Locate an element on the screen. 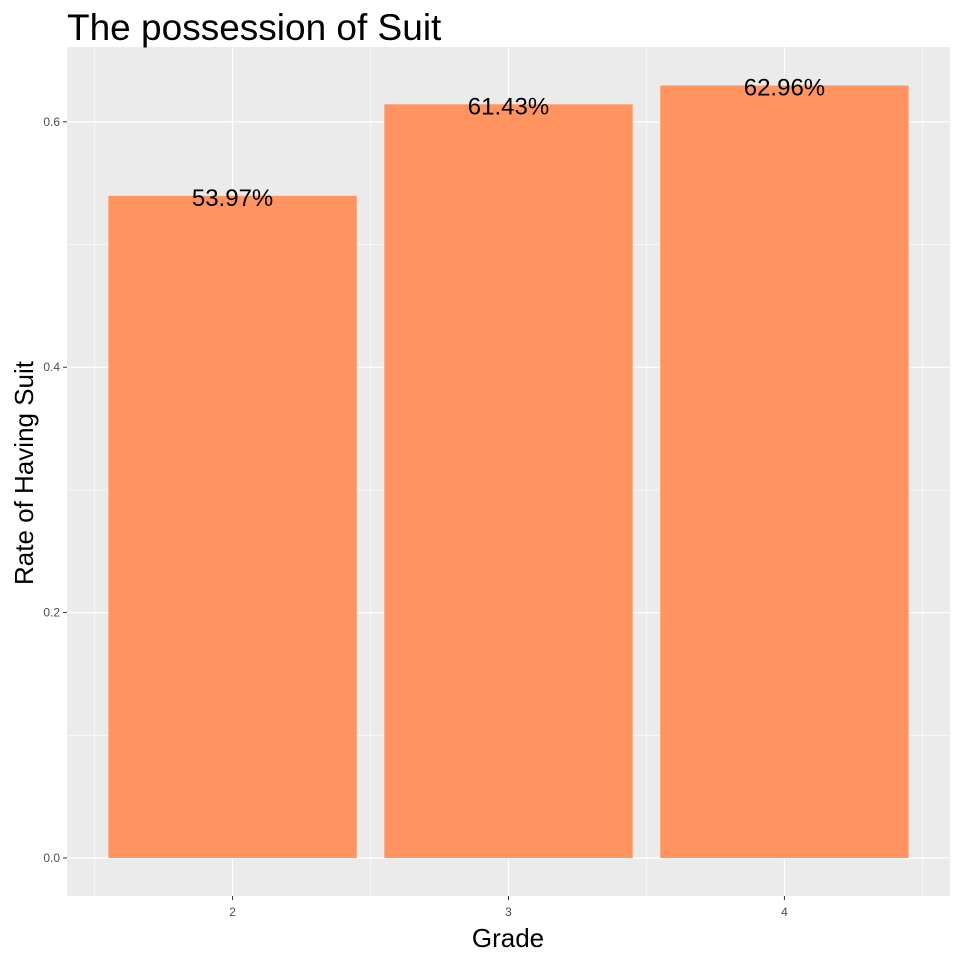 The width and height of the screenshot is (960, 960). y-tick-label: 0.2 is located at coordinates (51, 613).